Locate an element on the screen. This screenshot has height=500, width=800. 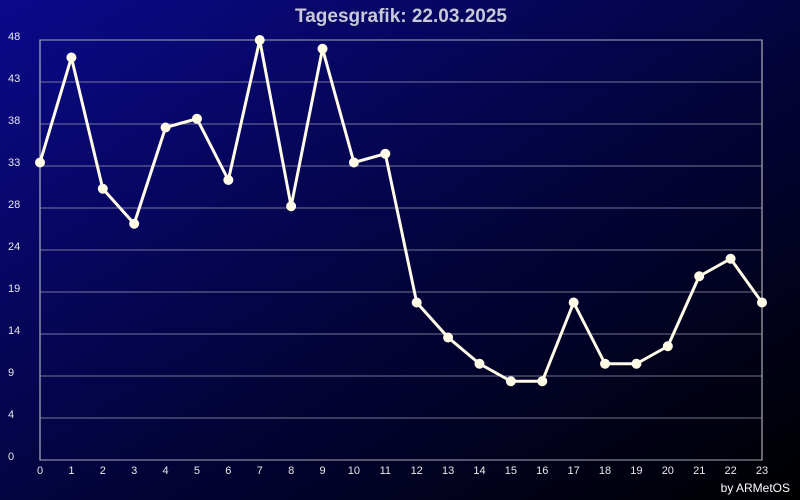
x-tick-label: 19 is located at coordinates (636, 471).